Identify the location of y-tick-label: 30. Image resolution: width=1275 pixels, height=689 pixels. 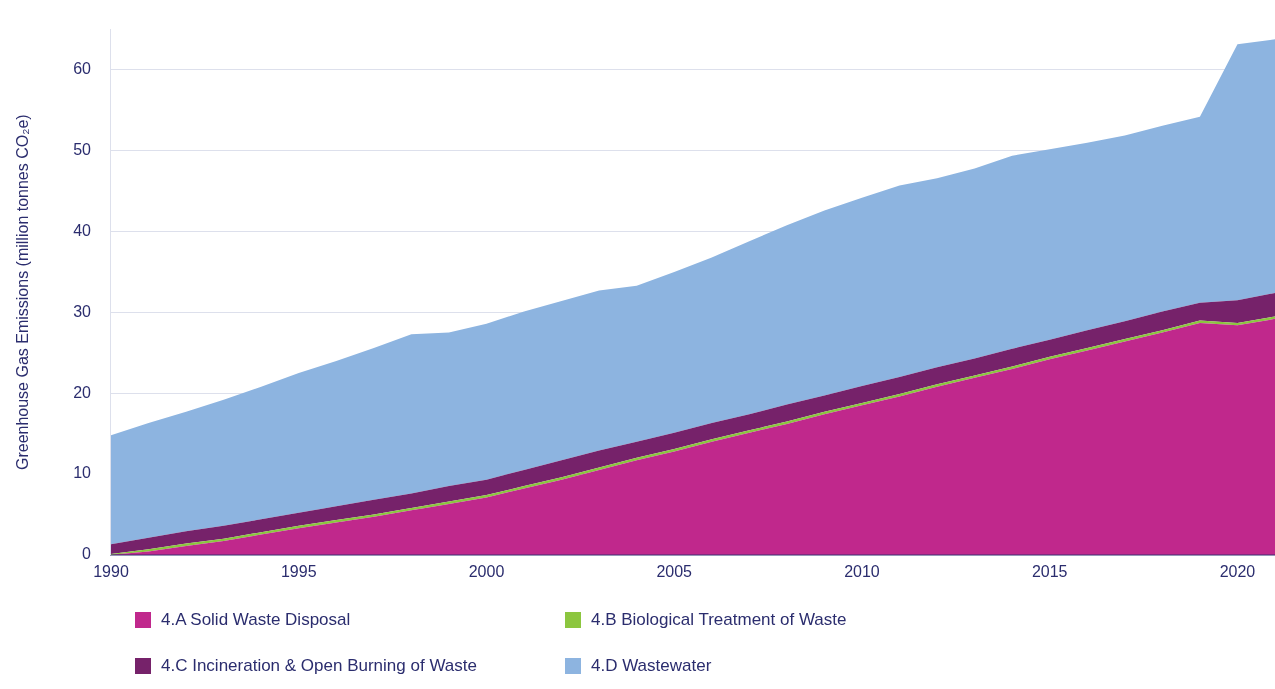
(82, 311).